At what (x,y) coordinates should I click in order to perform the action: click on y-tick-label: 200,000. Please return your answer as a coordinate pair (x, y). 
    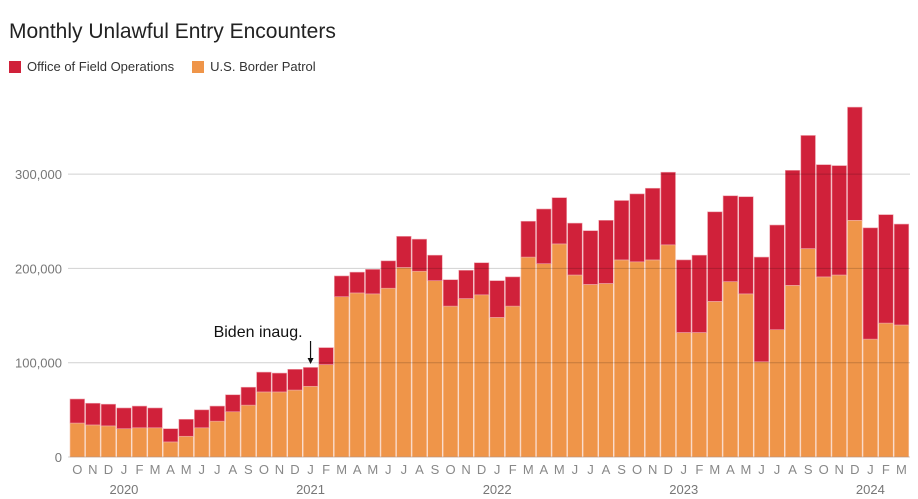
    Looking at the image, I should click on (38, 268).